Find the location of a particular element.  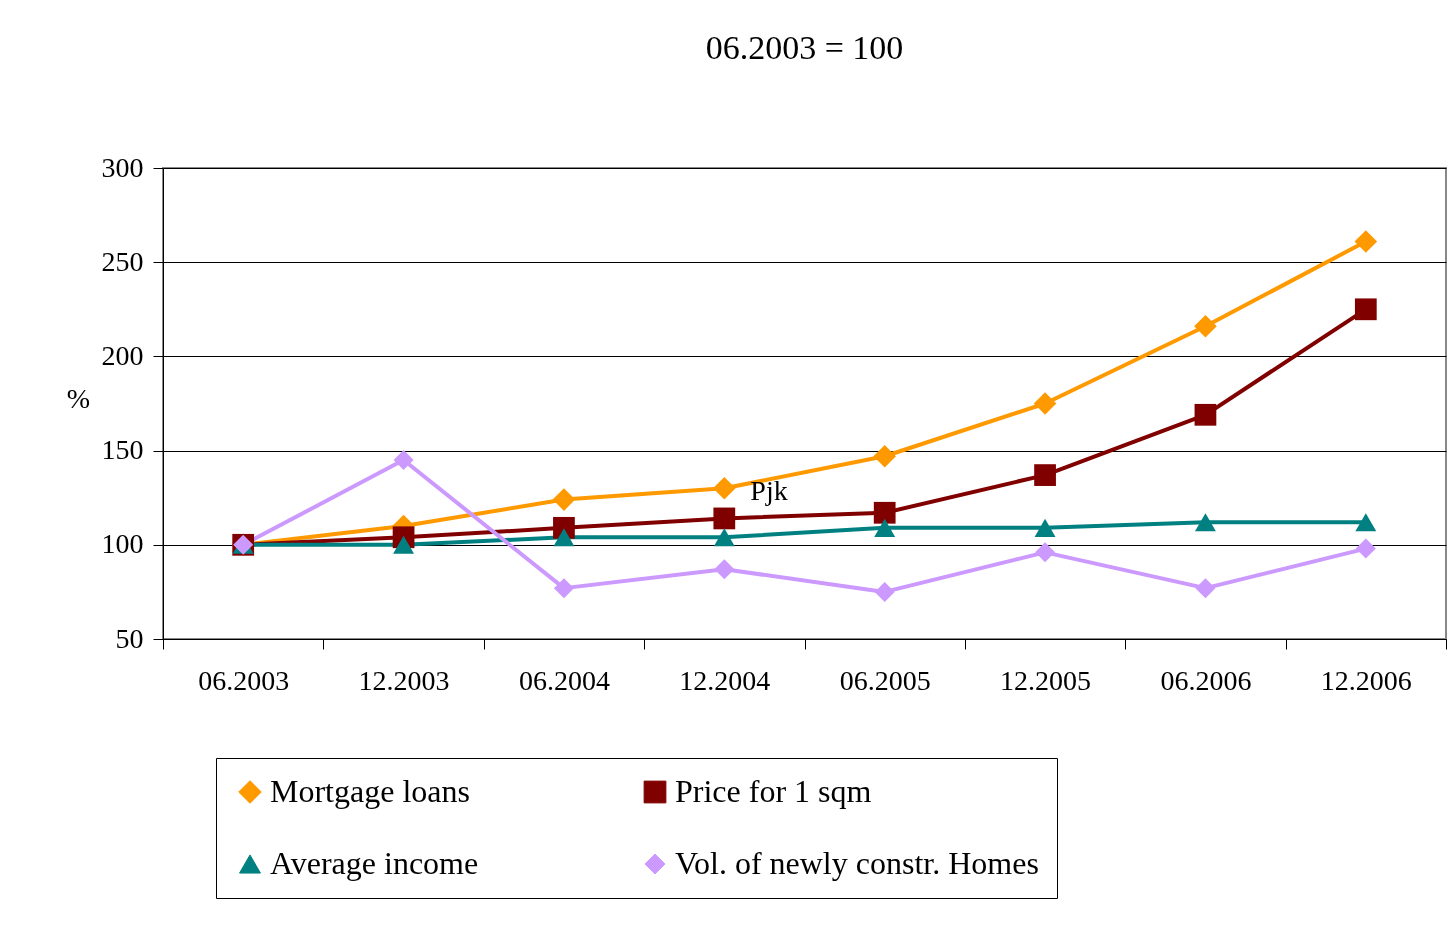

chart-title: 06.2003 = 100 is located at coordinates (804, 47).